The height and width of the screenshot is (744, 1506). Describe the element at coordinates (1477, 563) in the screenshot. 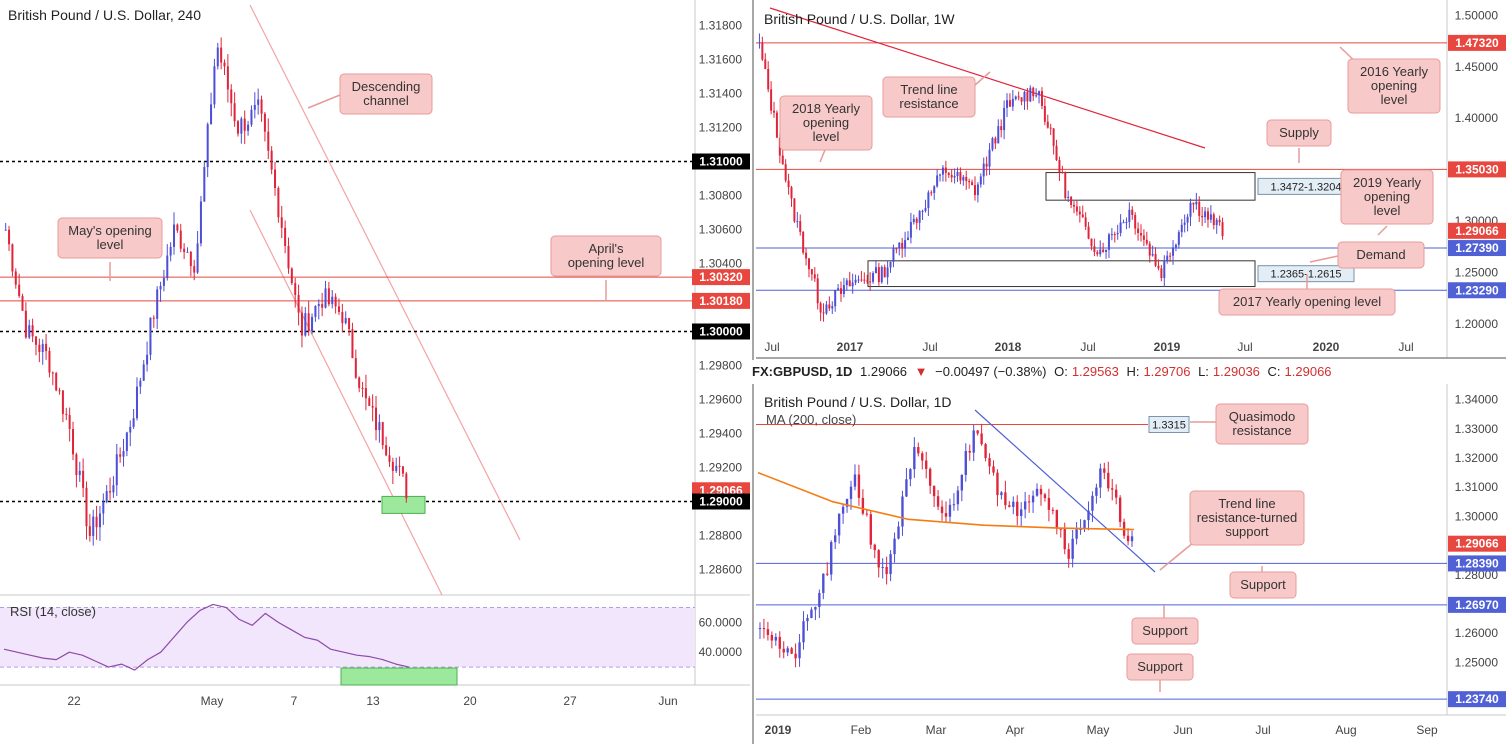

I see `daily-price-tag-1-bg` at that location.